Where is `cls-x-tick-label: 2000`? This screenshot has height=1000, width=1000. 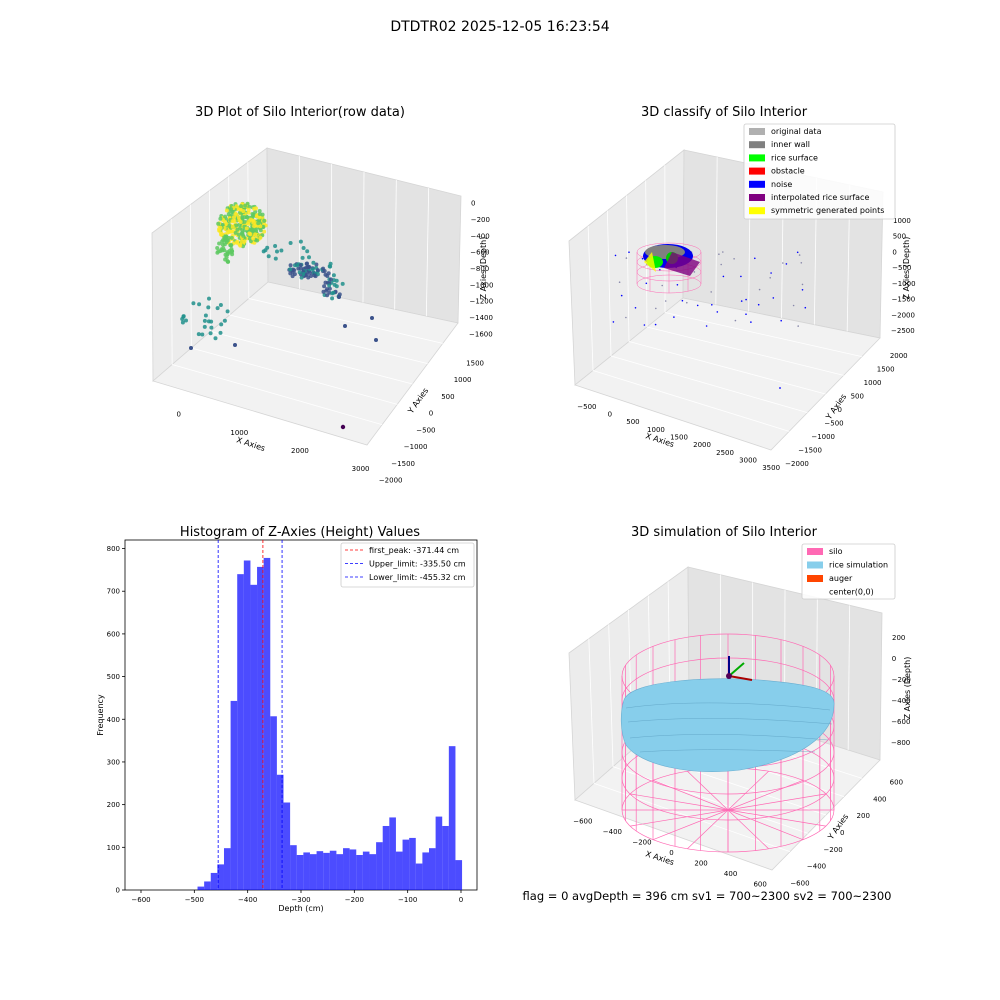 cls-x-tick-label: 2000 is located at coordinates (702, 445).